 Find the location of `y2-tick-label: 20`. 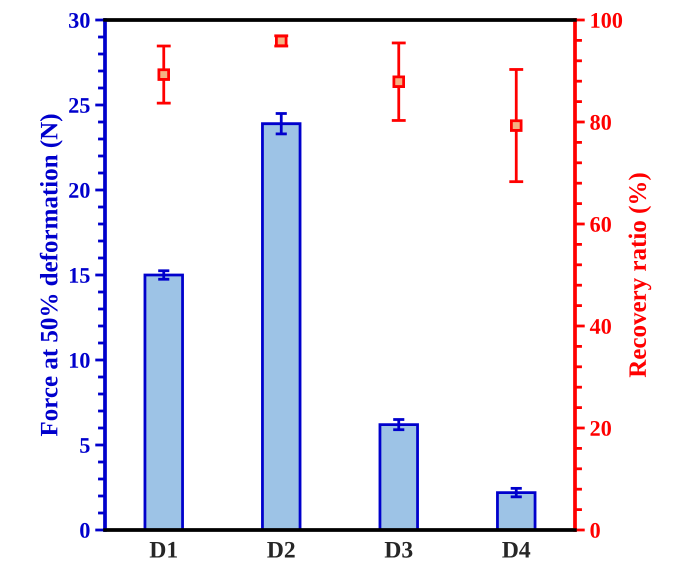

y2-tick-label: 20 is located at coordinates (600, 428).